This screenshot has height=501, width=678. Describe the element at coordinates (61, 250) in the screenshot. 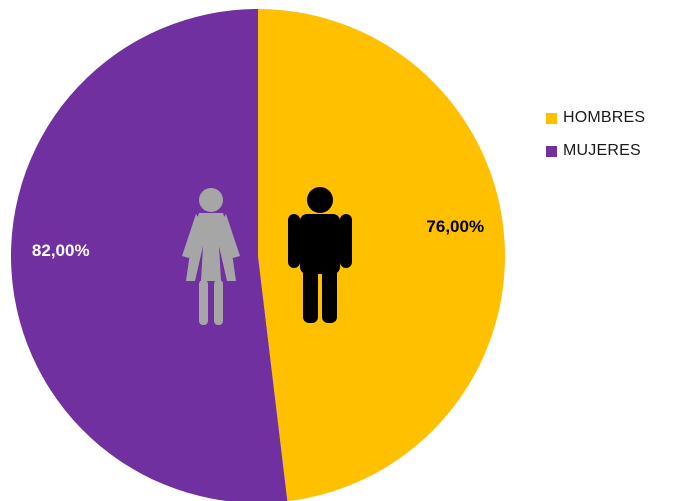

I see `data-label-mujeres: 82,00%` at that location.